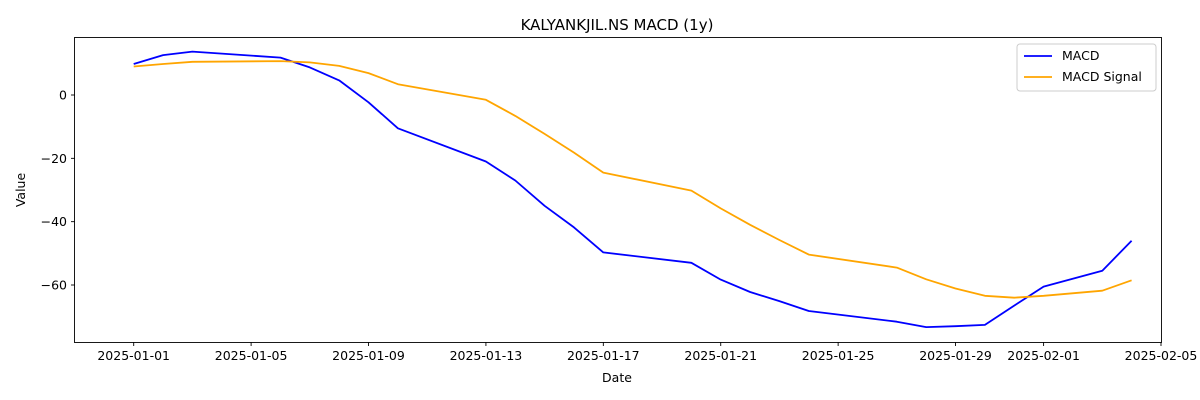 The image size is (1200, 400). I want to click on chart-title: KALYANKJIL.NS MACD (1y), so click(617, 25).